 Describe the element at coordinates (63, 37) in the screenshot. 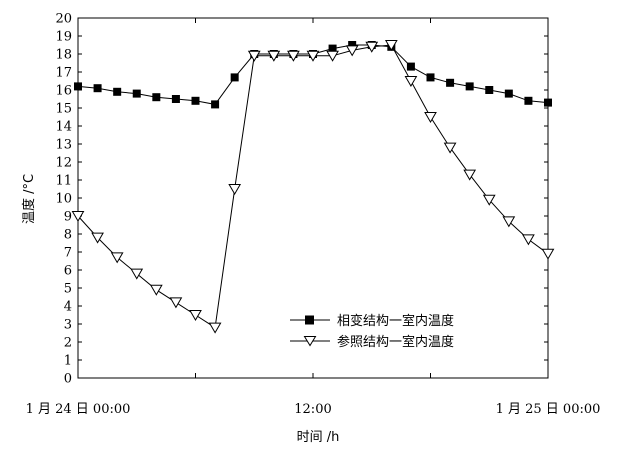

I see `y-tick-label: 19` at that location.